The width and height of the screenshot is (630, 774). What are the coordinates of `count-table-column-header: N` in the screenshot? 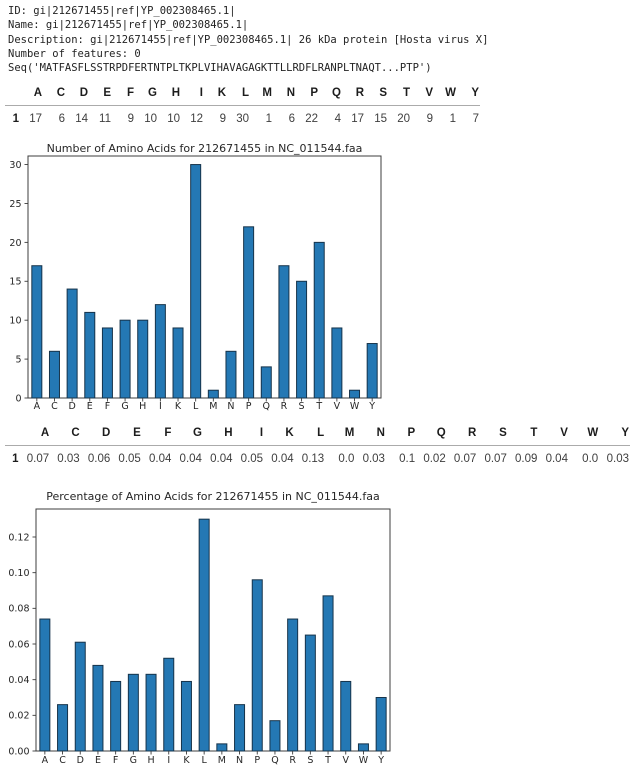 It's located at (284, 94).